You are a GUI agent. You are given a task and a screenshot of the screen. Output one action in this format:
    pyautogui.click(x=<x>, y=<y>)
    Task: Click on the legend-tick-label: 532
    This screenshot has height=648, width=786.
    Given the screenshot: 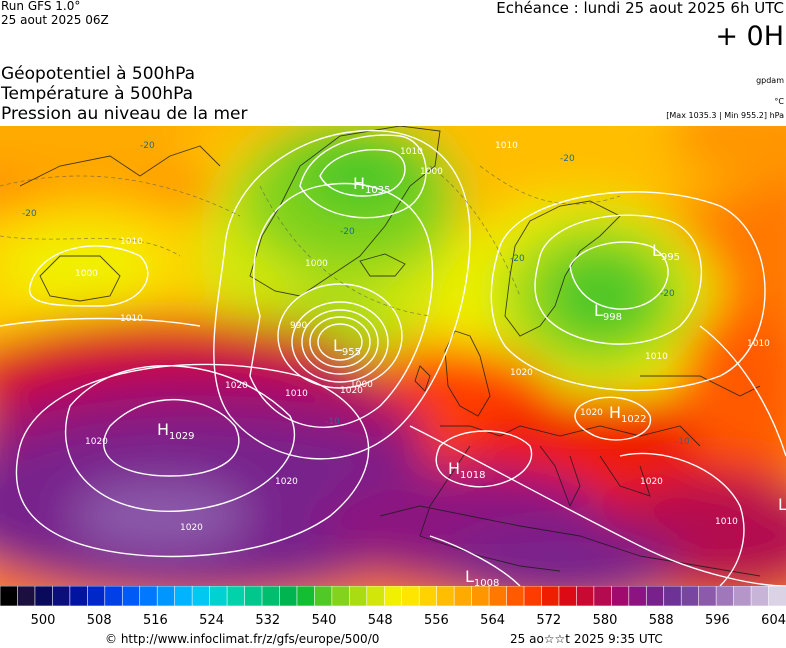 What is the action you would take?
    pyautogui.click(x=267, y=620)
    